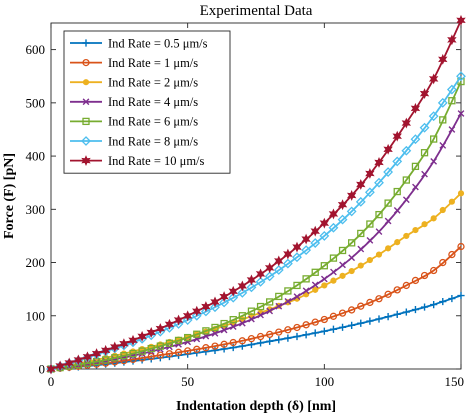  I want to click on legend-label: Ind Rate = 4 μm/s, so click(153, 102).